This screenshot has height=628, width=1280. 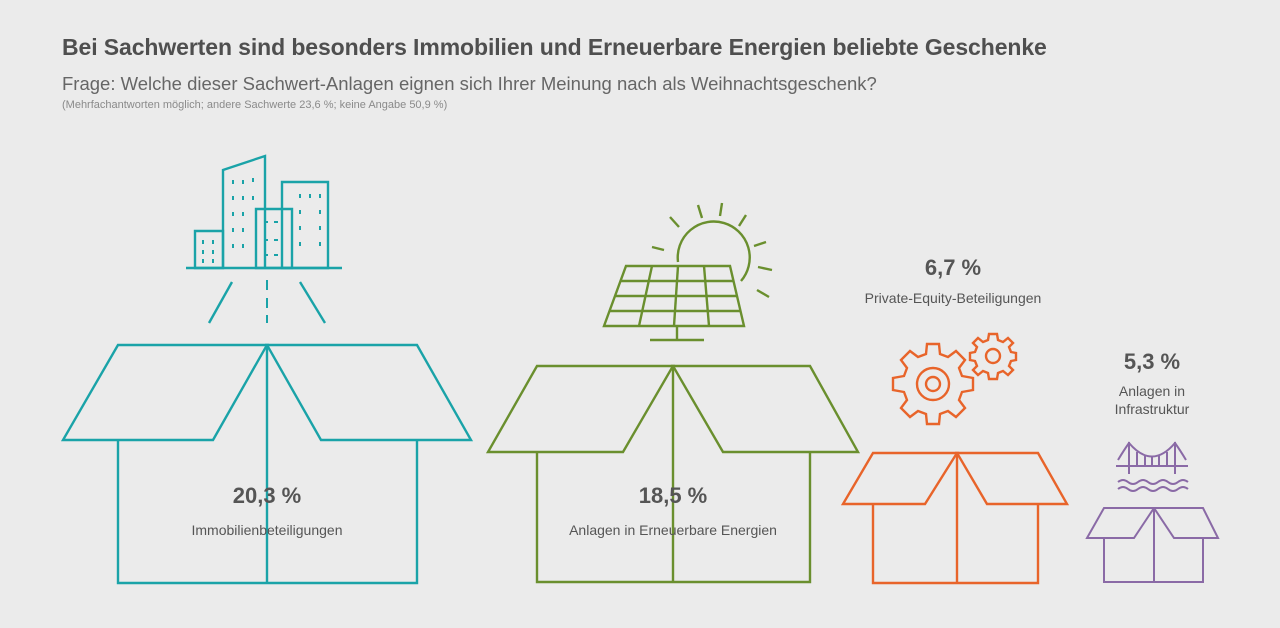 I want to click on value-erneuerbar: 18,5 %, so click(x=673, y=495).